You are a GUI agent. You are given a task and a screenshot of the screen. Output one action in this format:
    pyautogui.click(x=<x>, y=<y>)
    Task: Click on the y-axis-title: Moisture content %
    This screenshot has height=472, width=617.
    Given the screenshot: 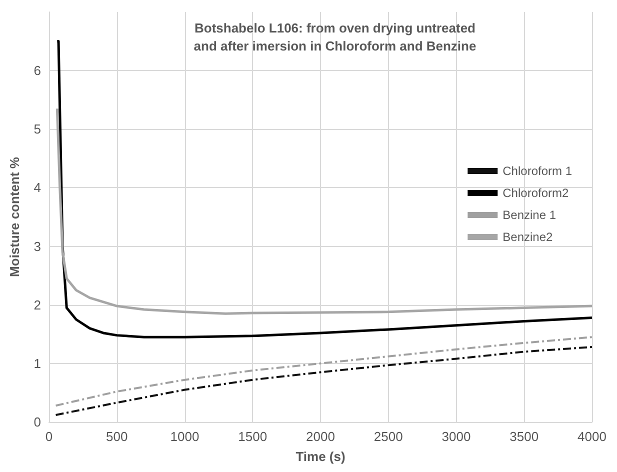 What is the action you would take?
    pyautogui.click(x=14, y=216)
    